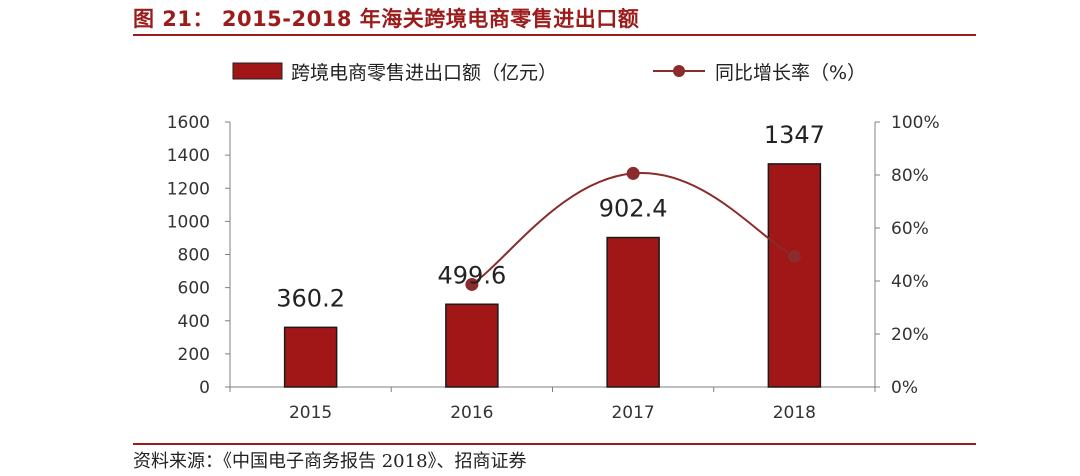  Describe the element at coordinates (633, 228) in the screenshot. I see `growth-line-series` at that location.